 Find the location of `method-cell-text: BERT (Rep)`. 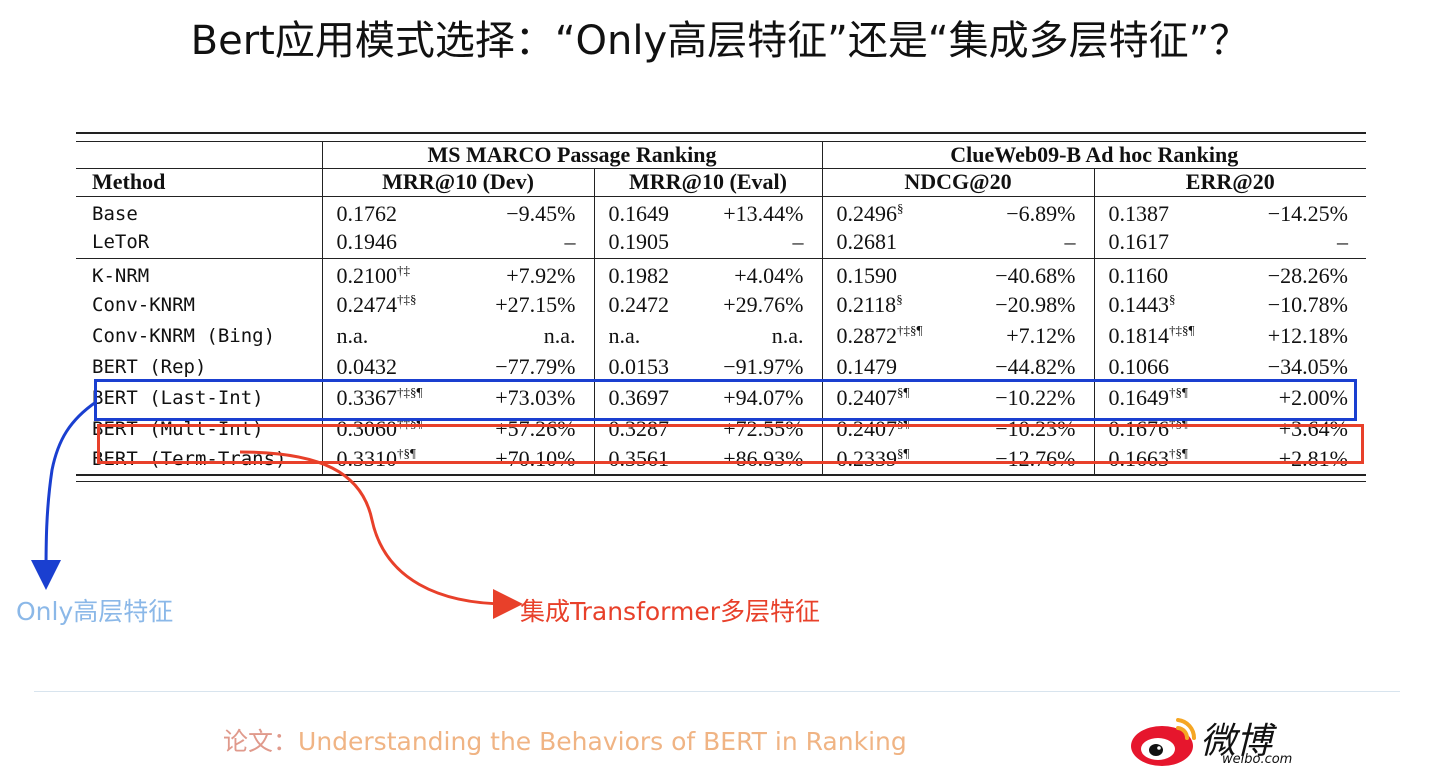

method-cell-text: BERT (Rep) is located at coordinates (149, 366).